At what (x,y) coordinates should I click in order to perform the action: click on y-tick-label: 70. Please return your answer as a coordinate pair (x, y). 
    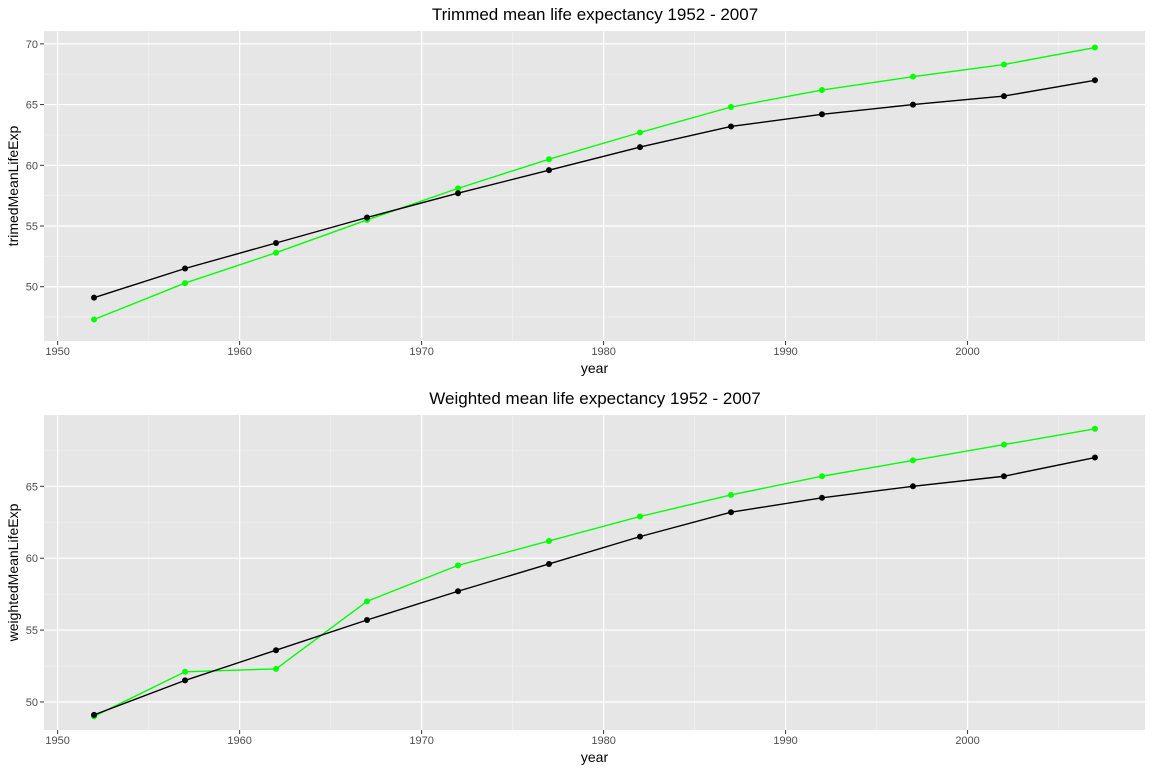
    Looking at the image, I should click on (32, 45).